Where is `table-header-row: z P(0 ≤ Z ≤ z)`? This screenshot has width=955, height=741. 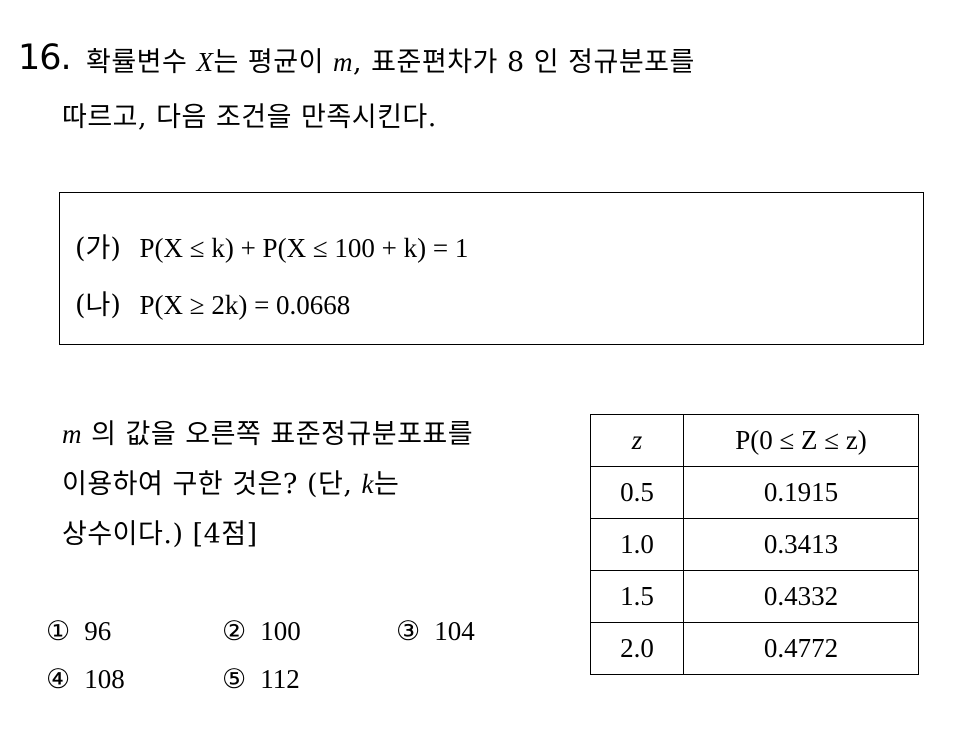
table-header-row: z P(0 ≤ Z ≤ z) is located at coordinates (754, 440).